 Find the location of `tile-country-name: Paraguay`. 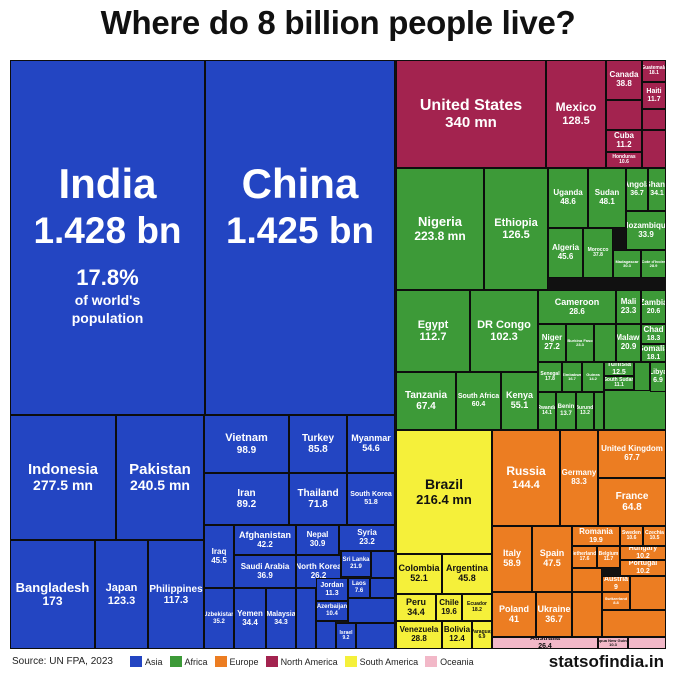

tile-country-name: Paraguay is located at coordinates (482, 631).